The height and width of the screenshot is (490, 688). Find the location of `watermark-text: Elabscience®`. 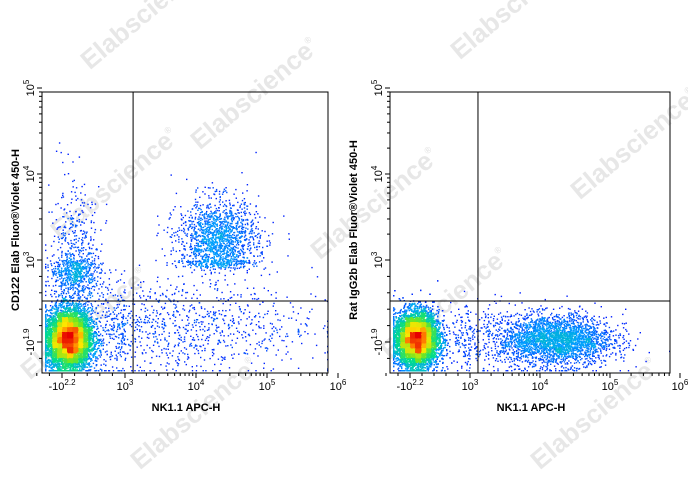

watermark-text: Elabscience® is located at coordinates (144, 37).